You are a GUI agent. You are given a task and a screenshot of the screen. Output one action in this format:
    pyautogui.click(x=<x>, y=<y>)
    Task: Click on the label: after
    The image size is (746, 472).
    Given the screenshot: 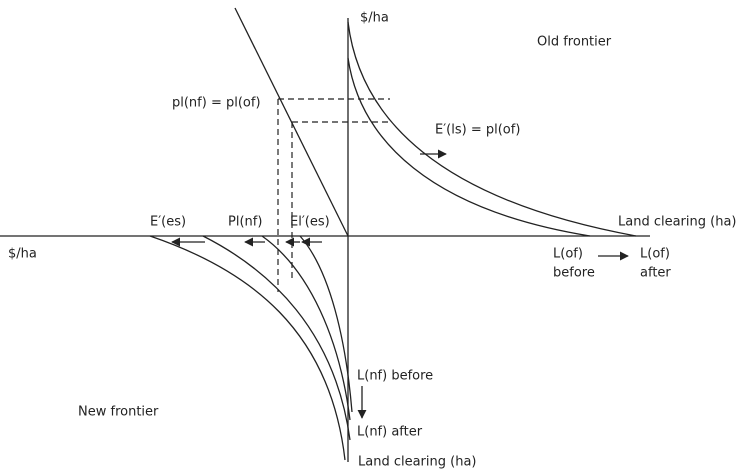 What is the action you would take?
    pyautogui.click(x=655, y=273)
    